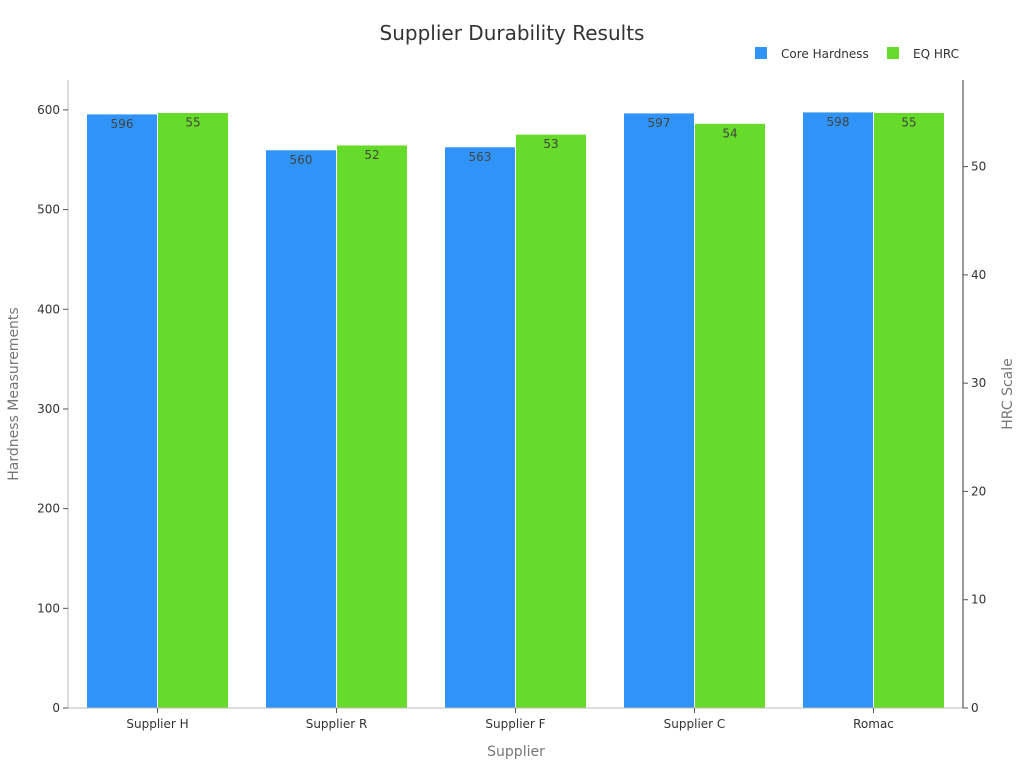 The image size is (1024, 768). I want to click on data-label-core-hardness-3: 597, so click(659, 123).